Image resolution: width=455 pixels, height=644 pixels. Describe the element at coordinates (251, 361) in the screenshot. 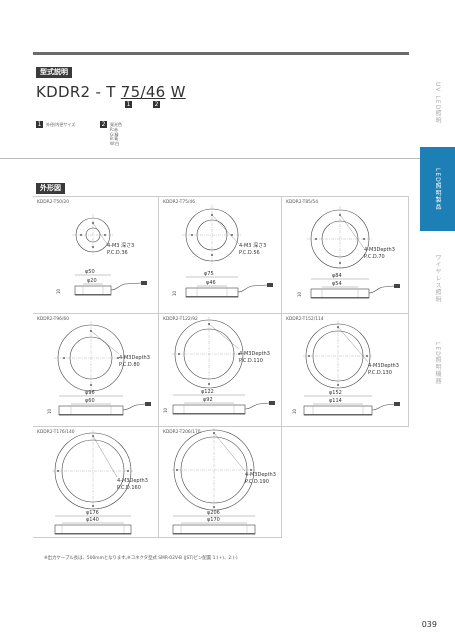

I see `pcd-label: P.C.D.110` at that location.